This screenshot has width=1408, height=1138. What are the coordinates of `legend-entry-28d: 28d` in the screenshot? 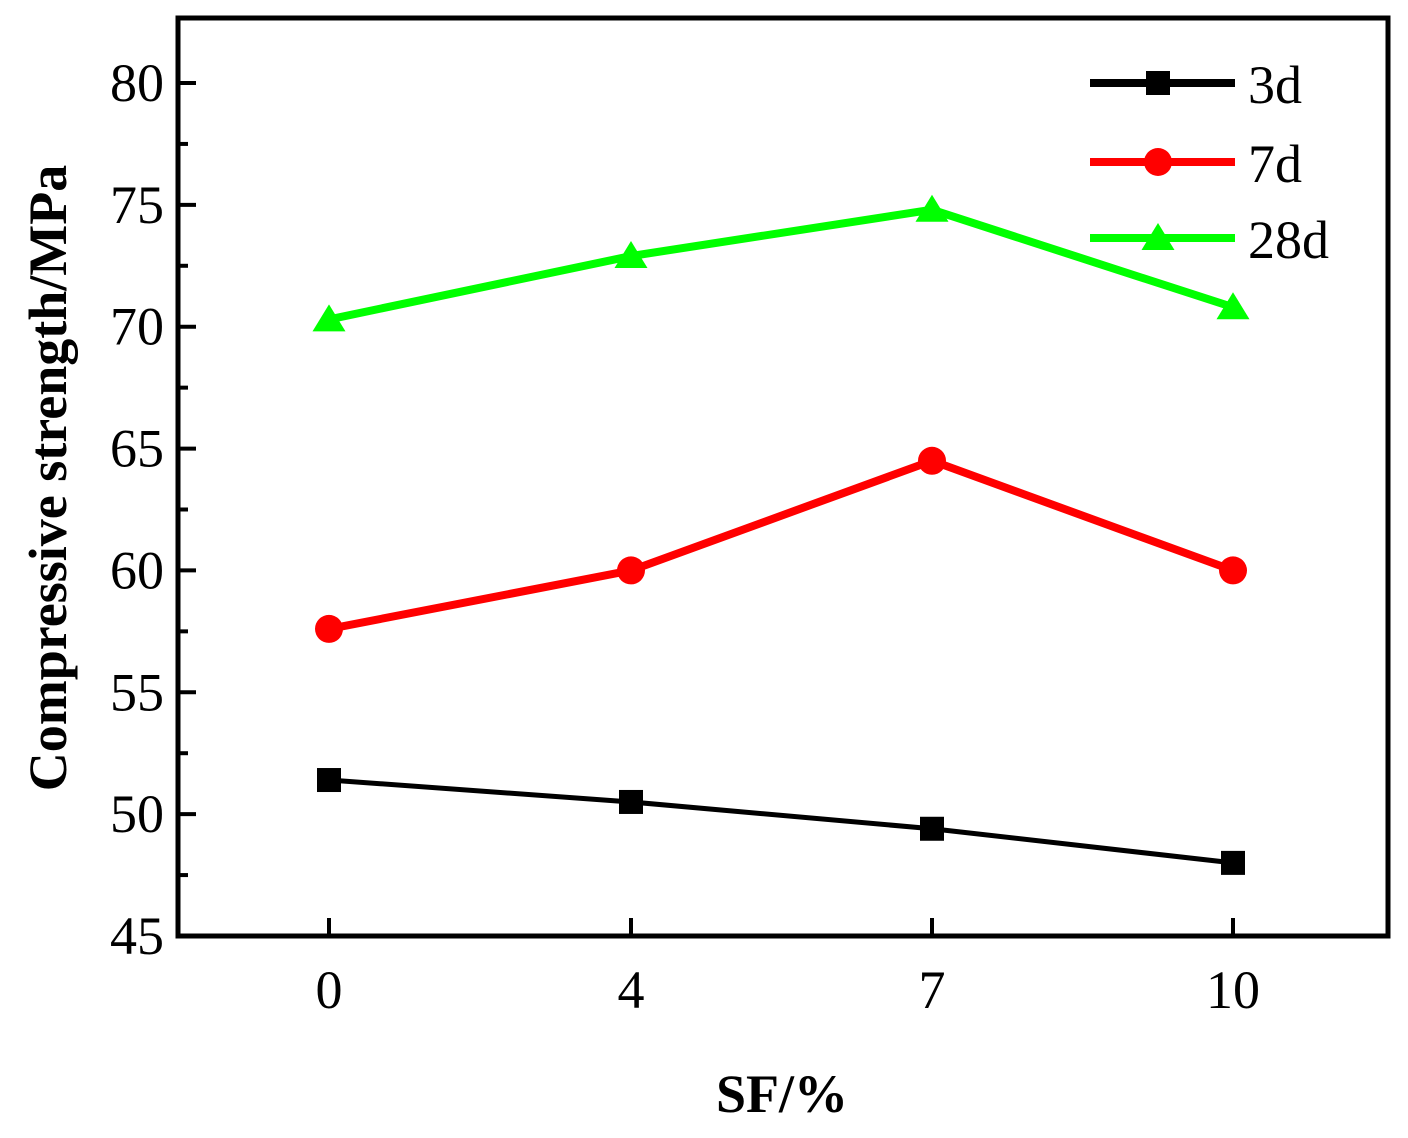 It's located at (1209, 240).